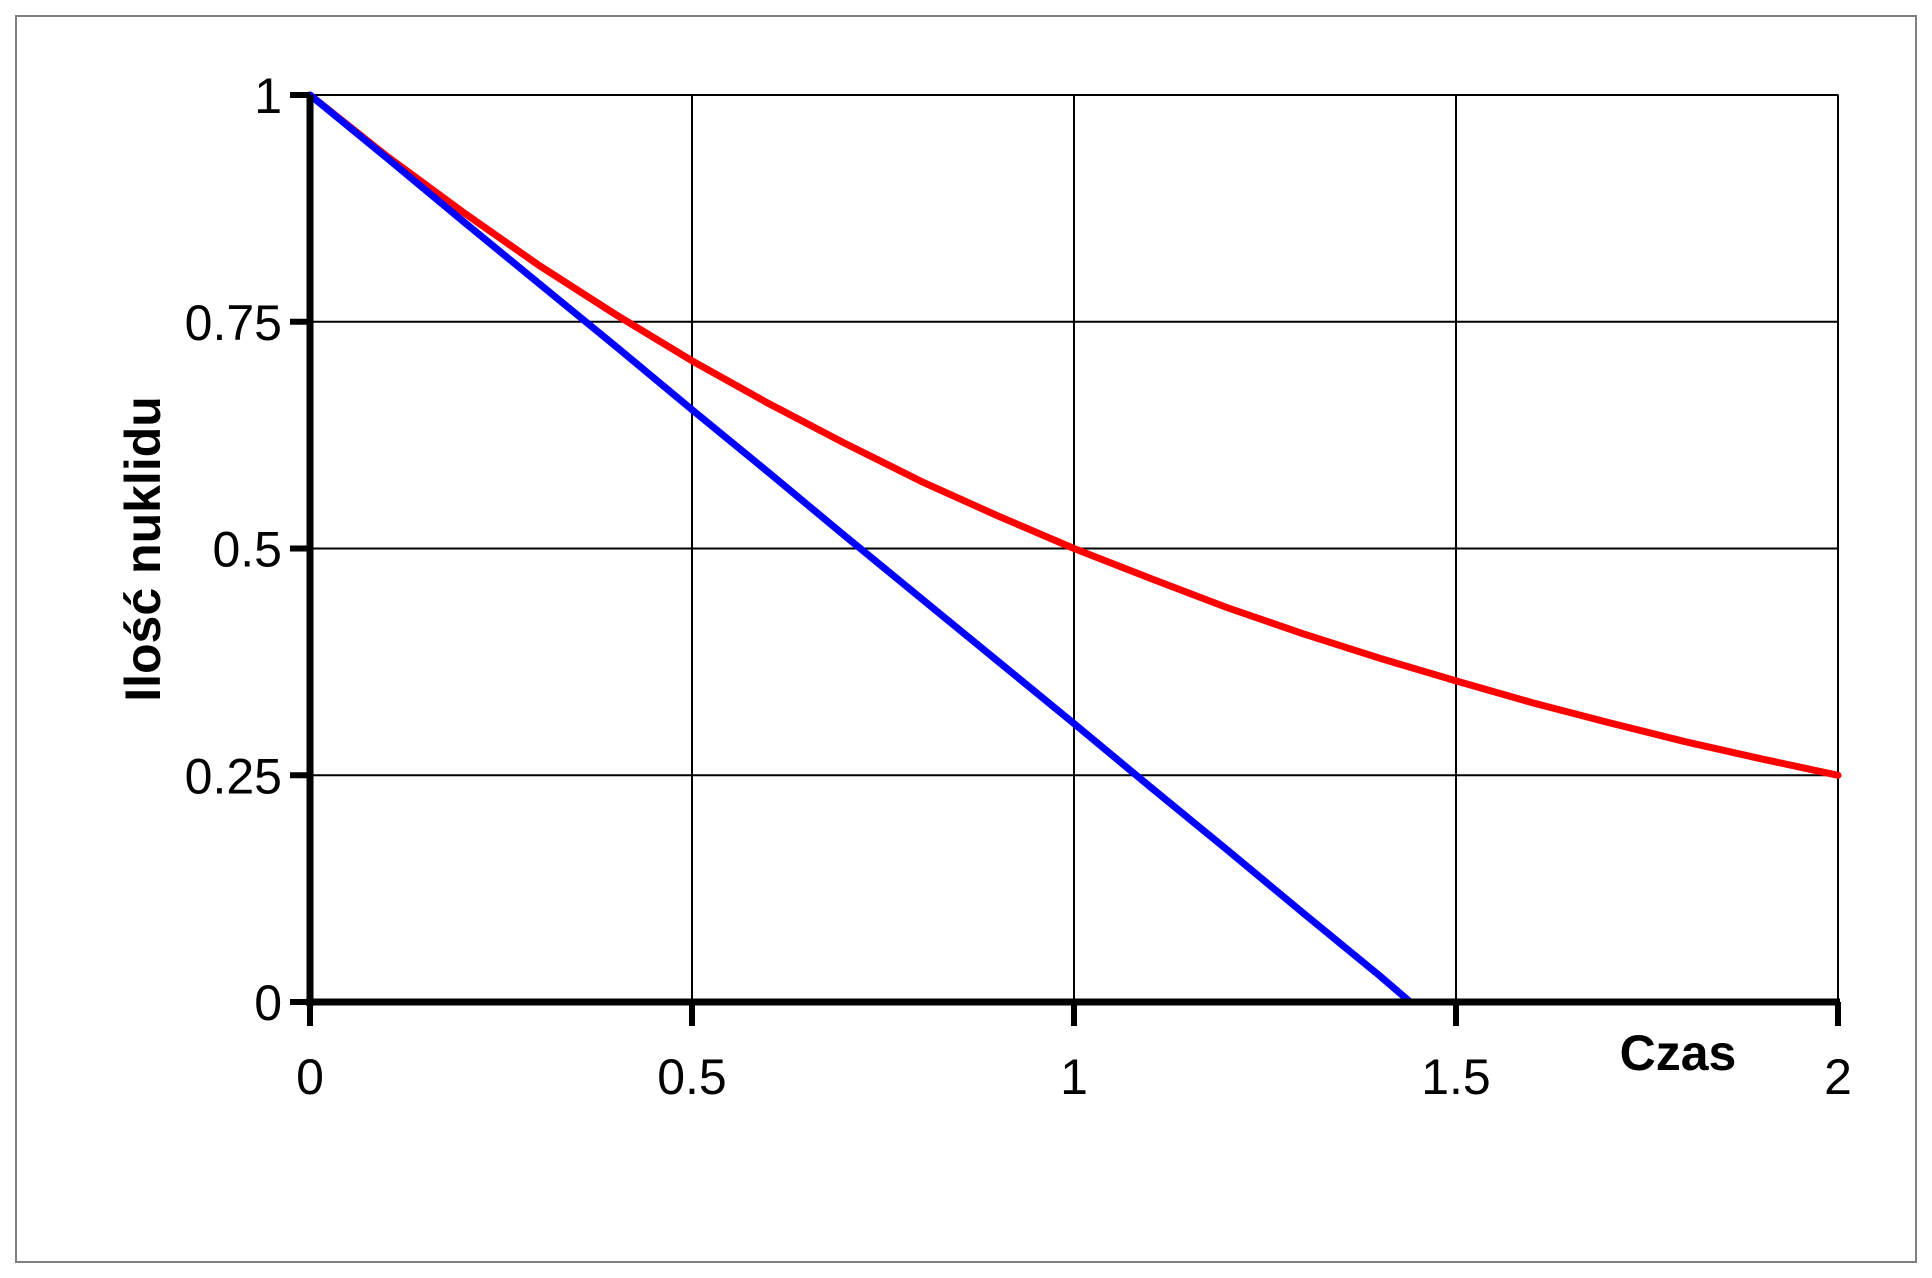  I want to click on x-axis-title: Czas, so click(1678, 1053).